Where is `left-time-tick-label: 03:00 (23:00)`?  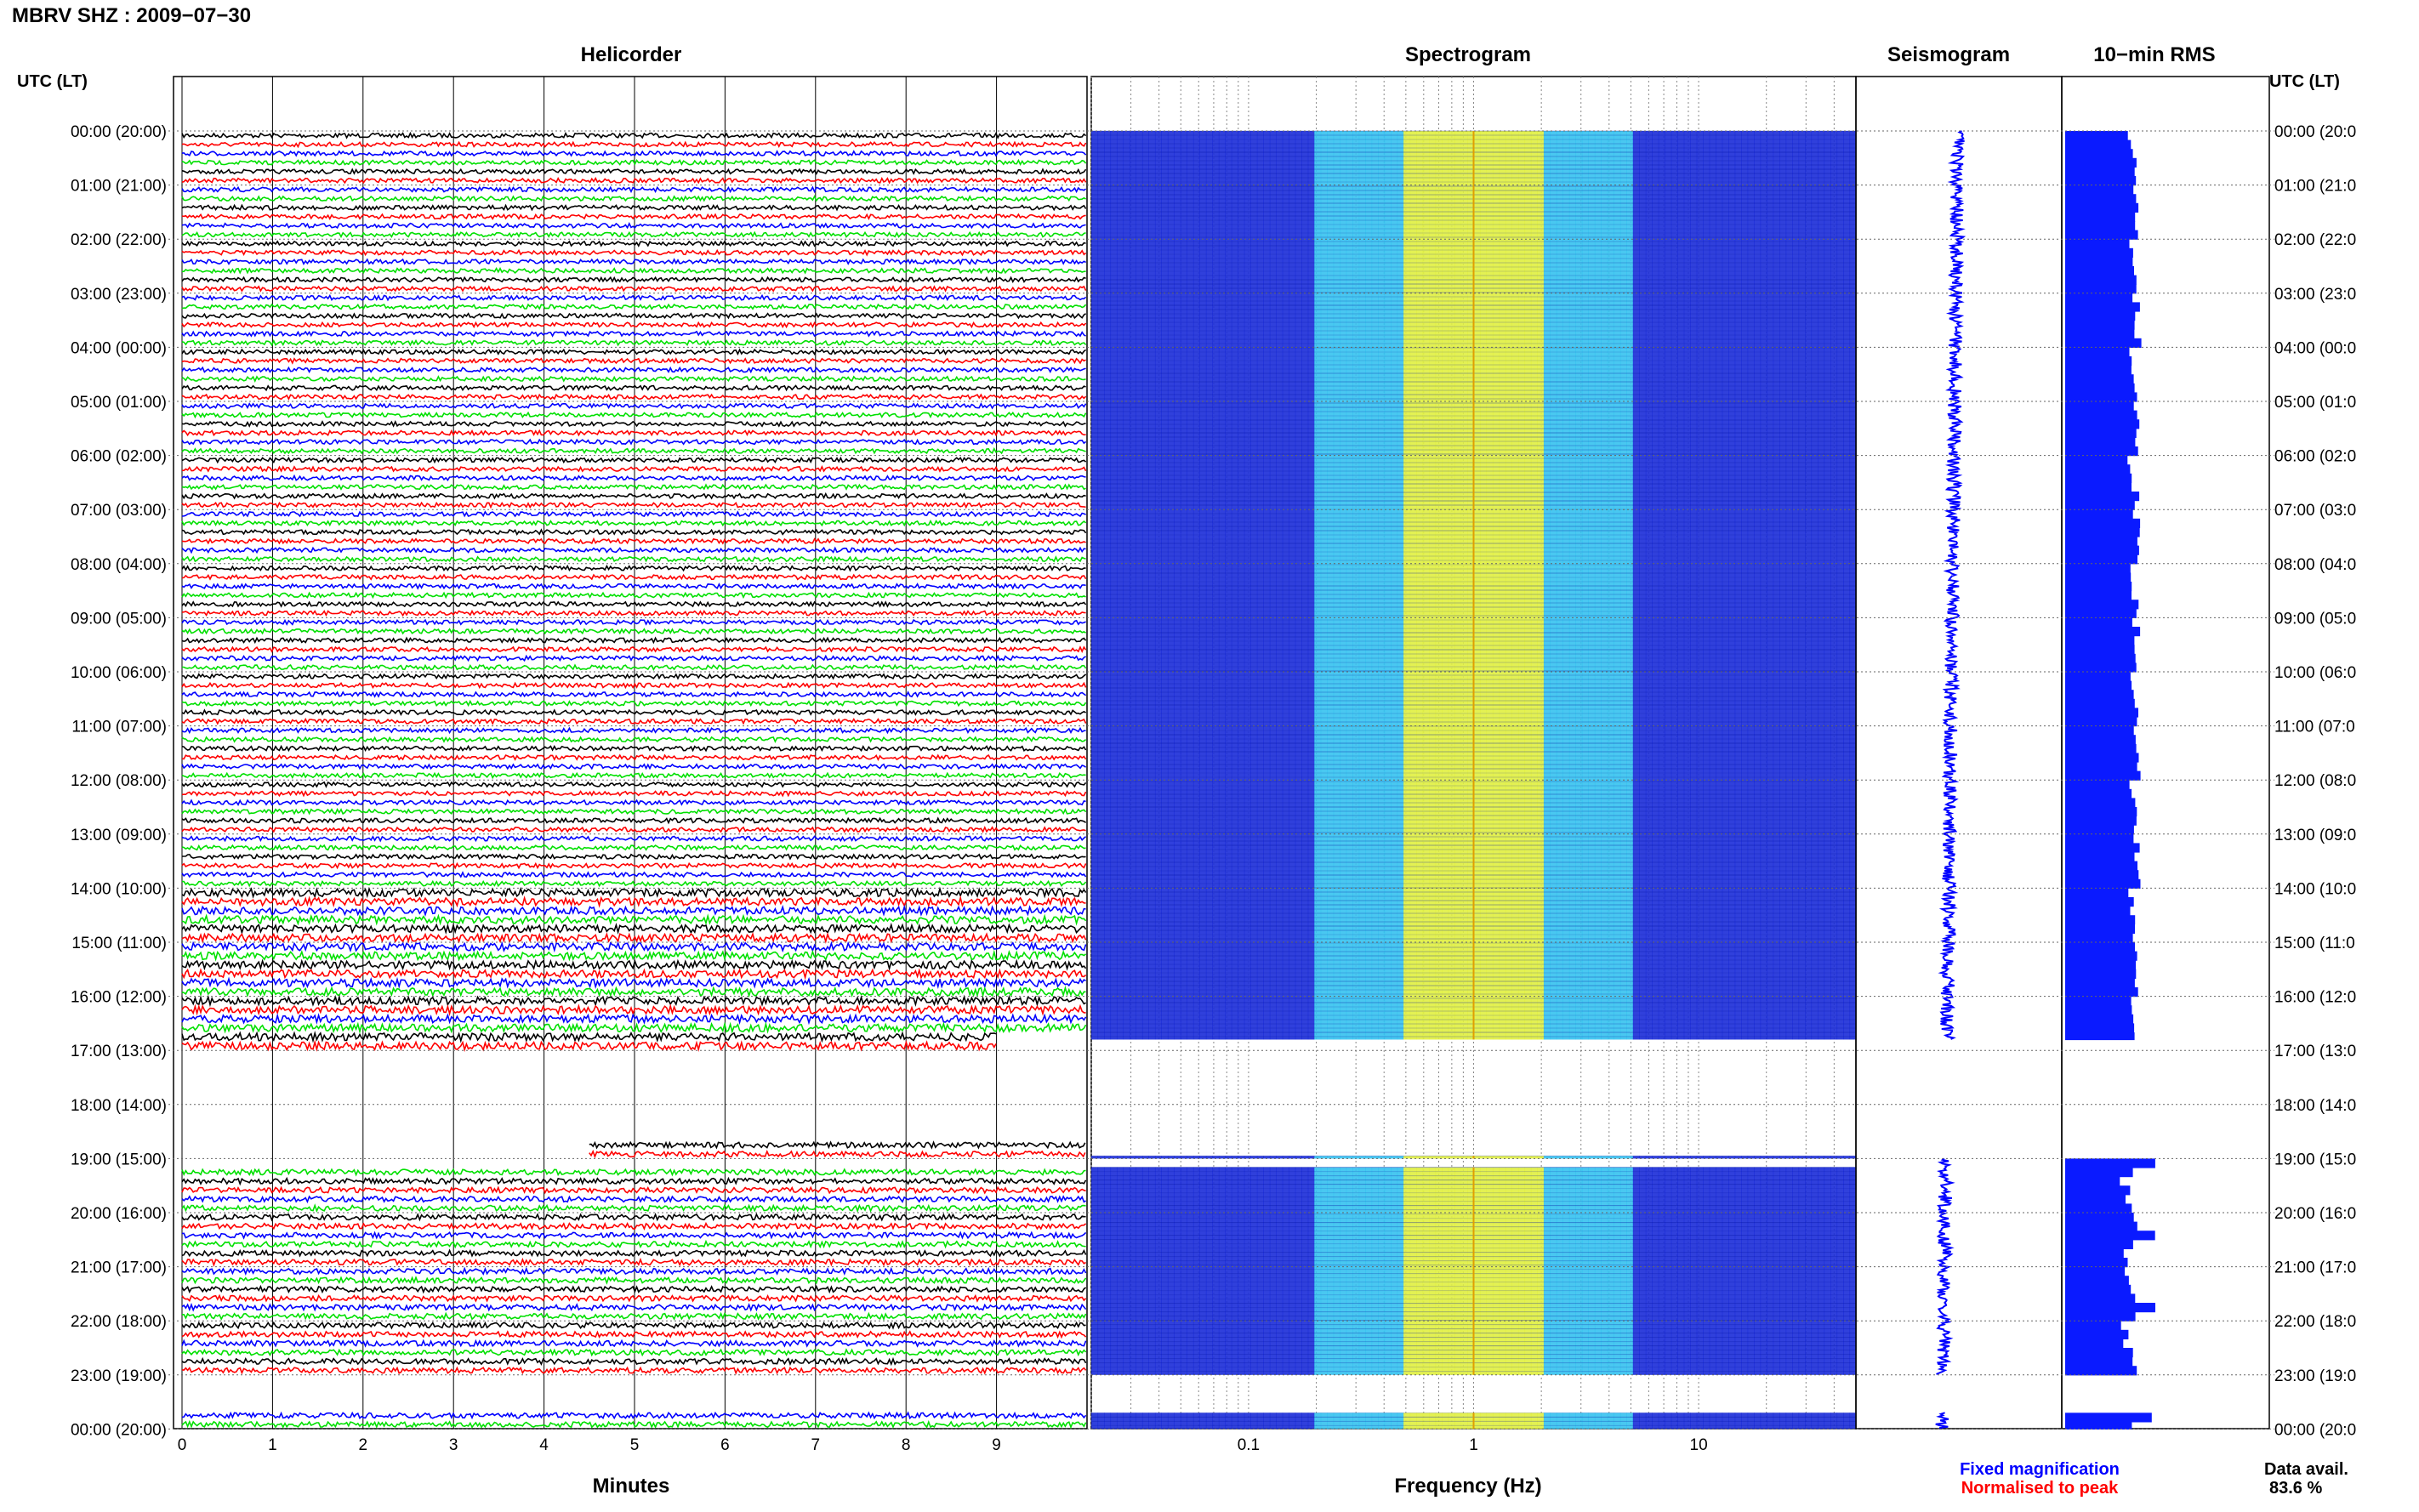
left-time-tick-label: 03:00 (23:00) is located at coordinates (119, 295).